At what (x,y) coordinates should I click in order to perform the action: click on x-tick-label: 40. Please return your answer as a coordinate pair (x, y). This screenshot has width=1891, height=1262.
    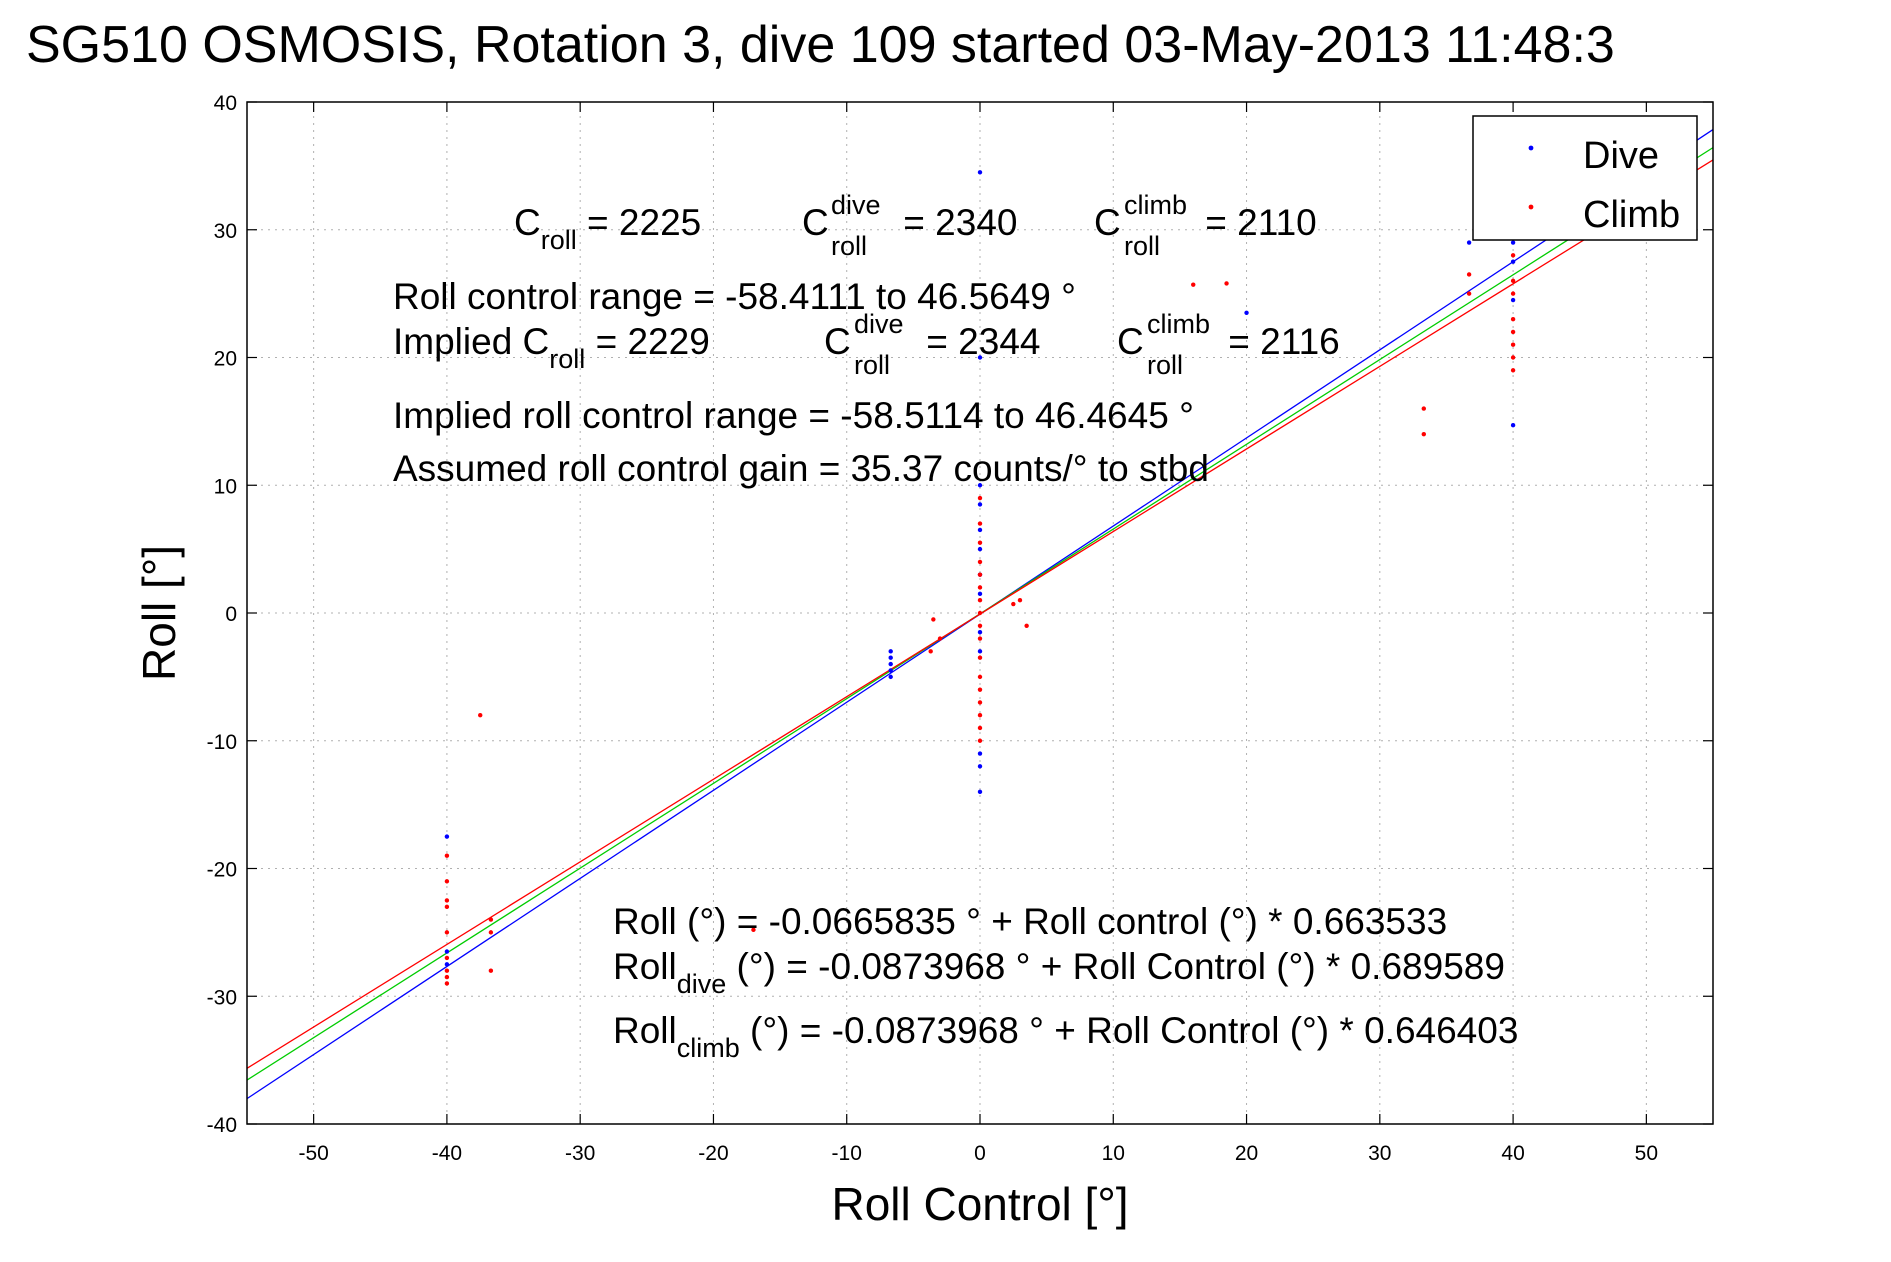
    Looking at the image, I should click on (1512, 1153).